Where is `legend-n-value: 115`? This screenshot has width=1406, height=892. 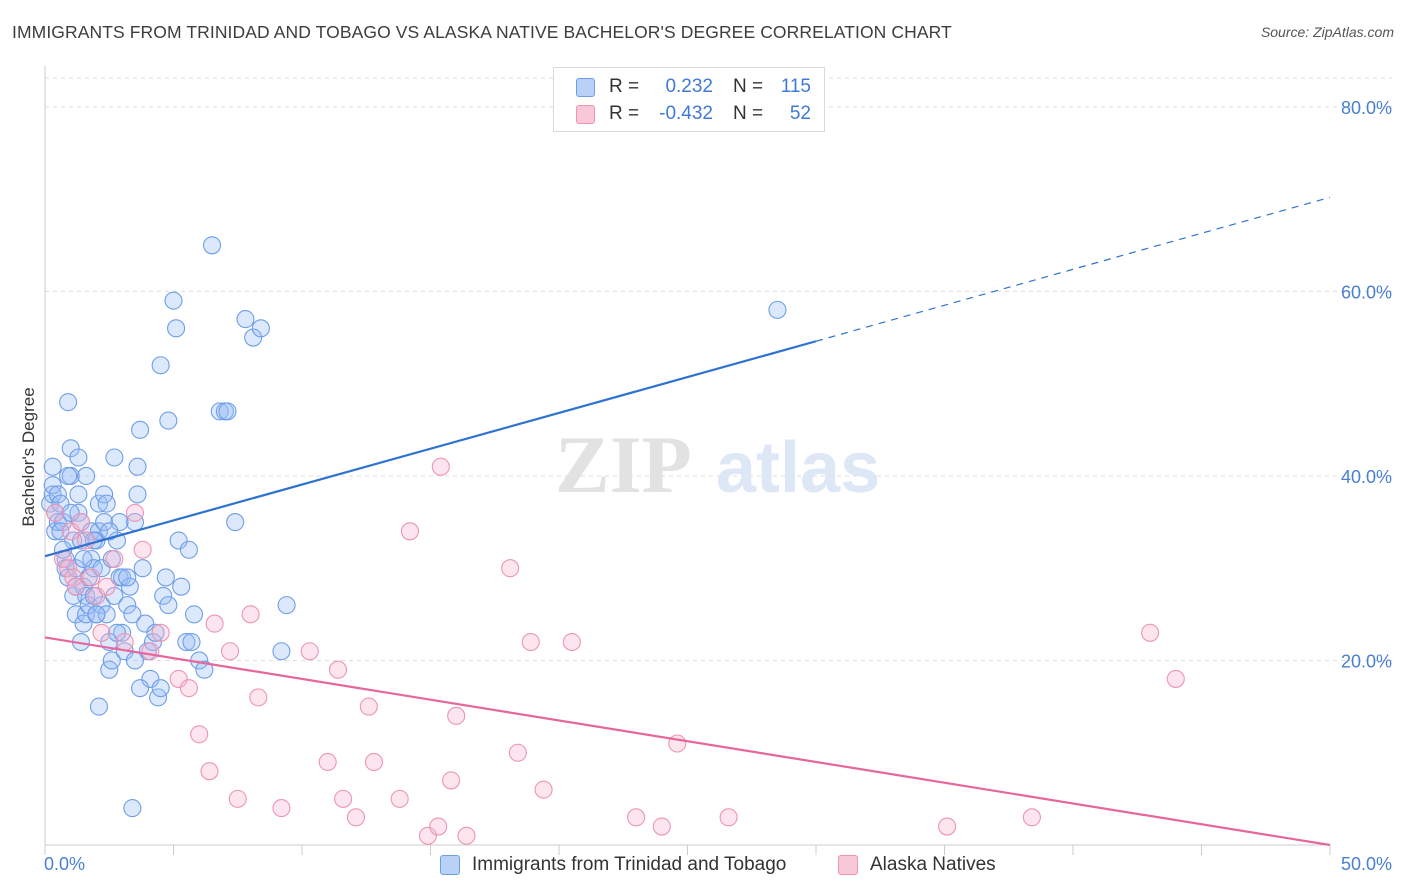 legend-n-value: 115 is located at coordinates (795, 86).